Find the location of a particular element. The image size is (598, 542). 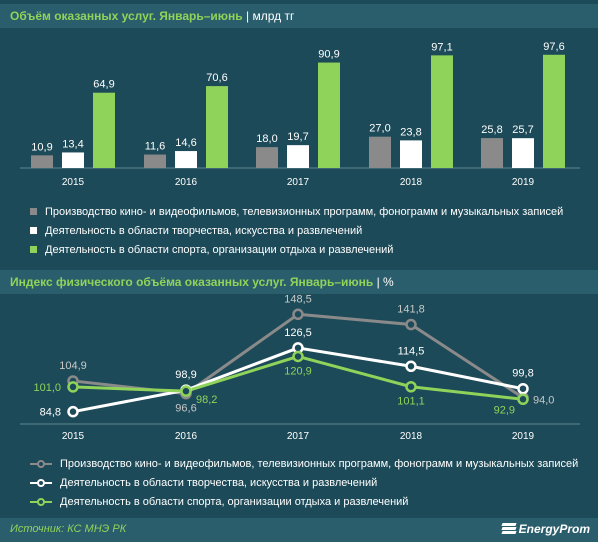

bar-value-label: 23,8 is located at coordinates (410, 132).